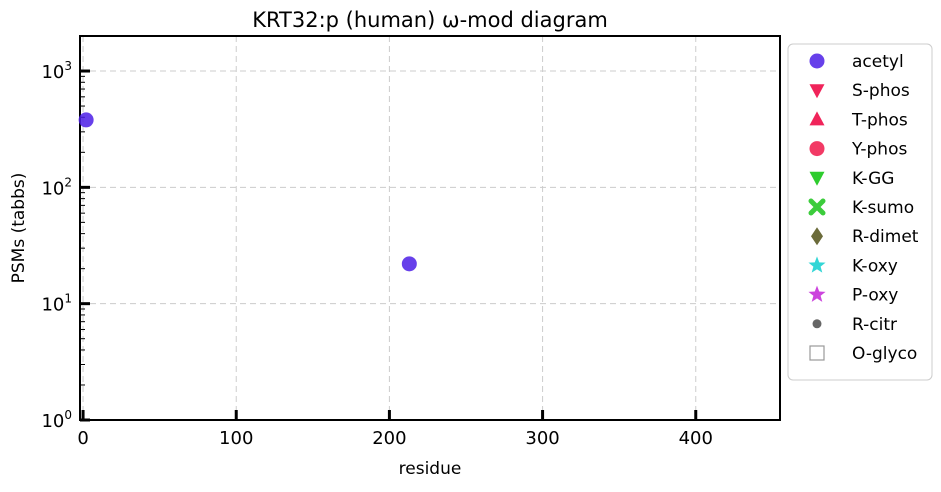  What do you see at coordinates (696, 438) in the screenshot?
I see `x-tick-label: 400` at bounding box center [696, 438].